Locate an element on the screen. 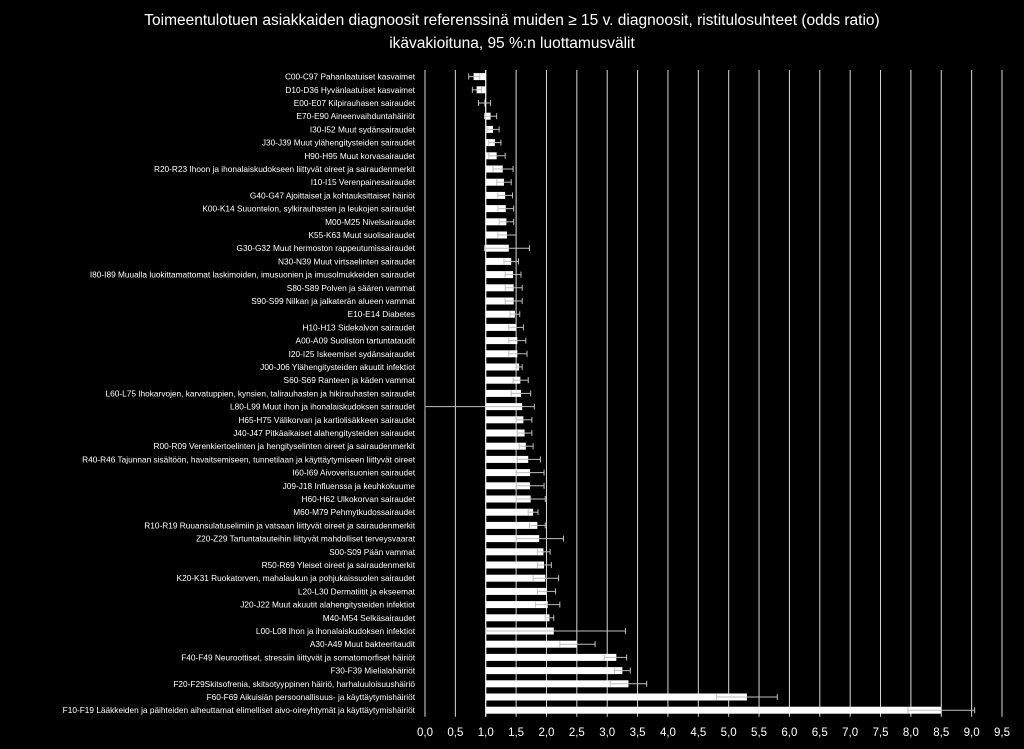 This screenshot has width=1024, height=749. x-tick-label: 6,0 is located at coordinates (789, 733).